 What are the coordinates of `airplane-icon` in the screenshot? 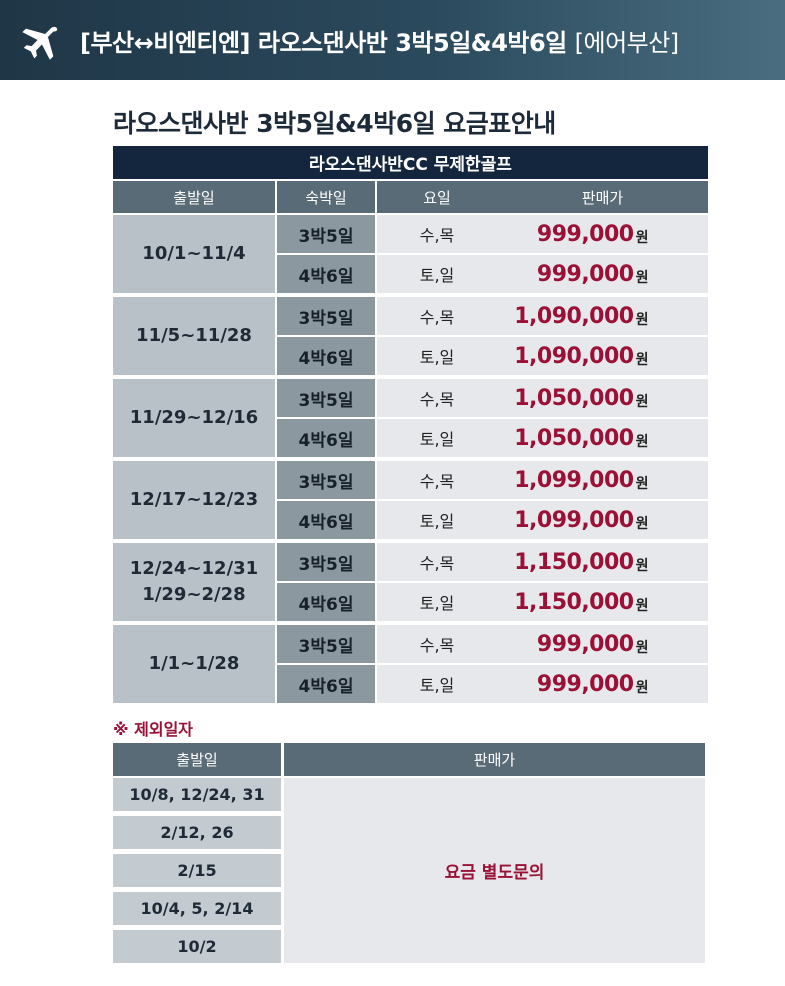 It's located at (40, 43).